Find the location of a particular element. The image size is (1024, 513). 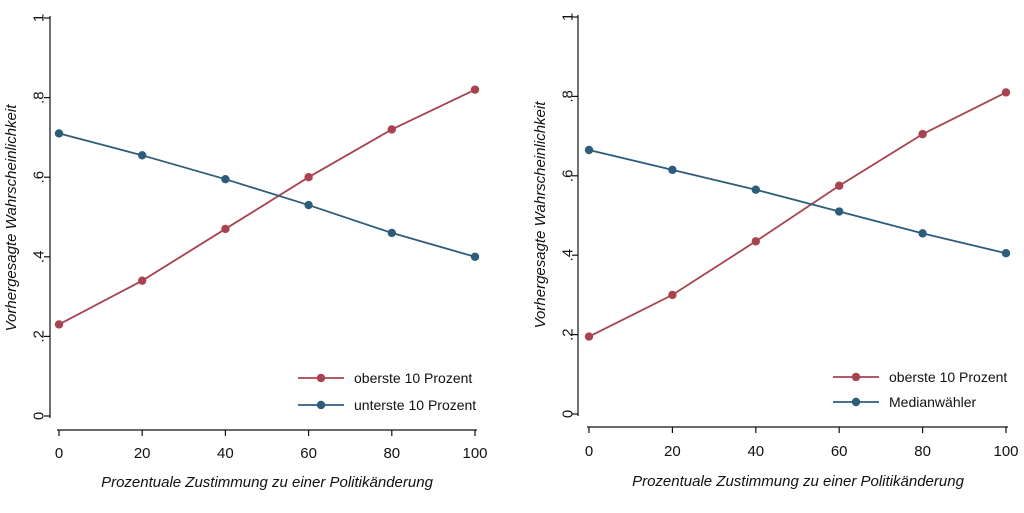

legend-label: Medianwähler is located at coordinates (932, 402).